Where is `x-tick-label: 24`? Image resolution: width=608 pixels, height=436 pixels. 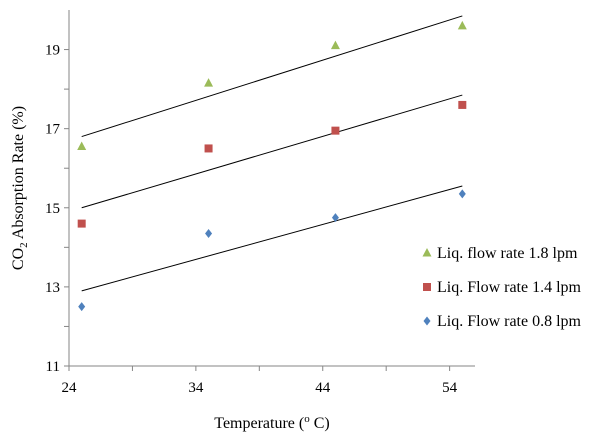
x-tick-label: 24 is located at coordinates (70, 388).